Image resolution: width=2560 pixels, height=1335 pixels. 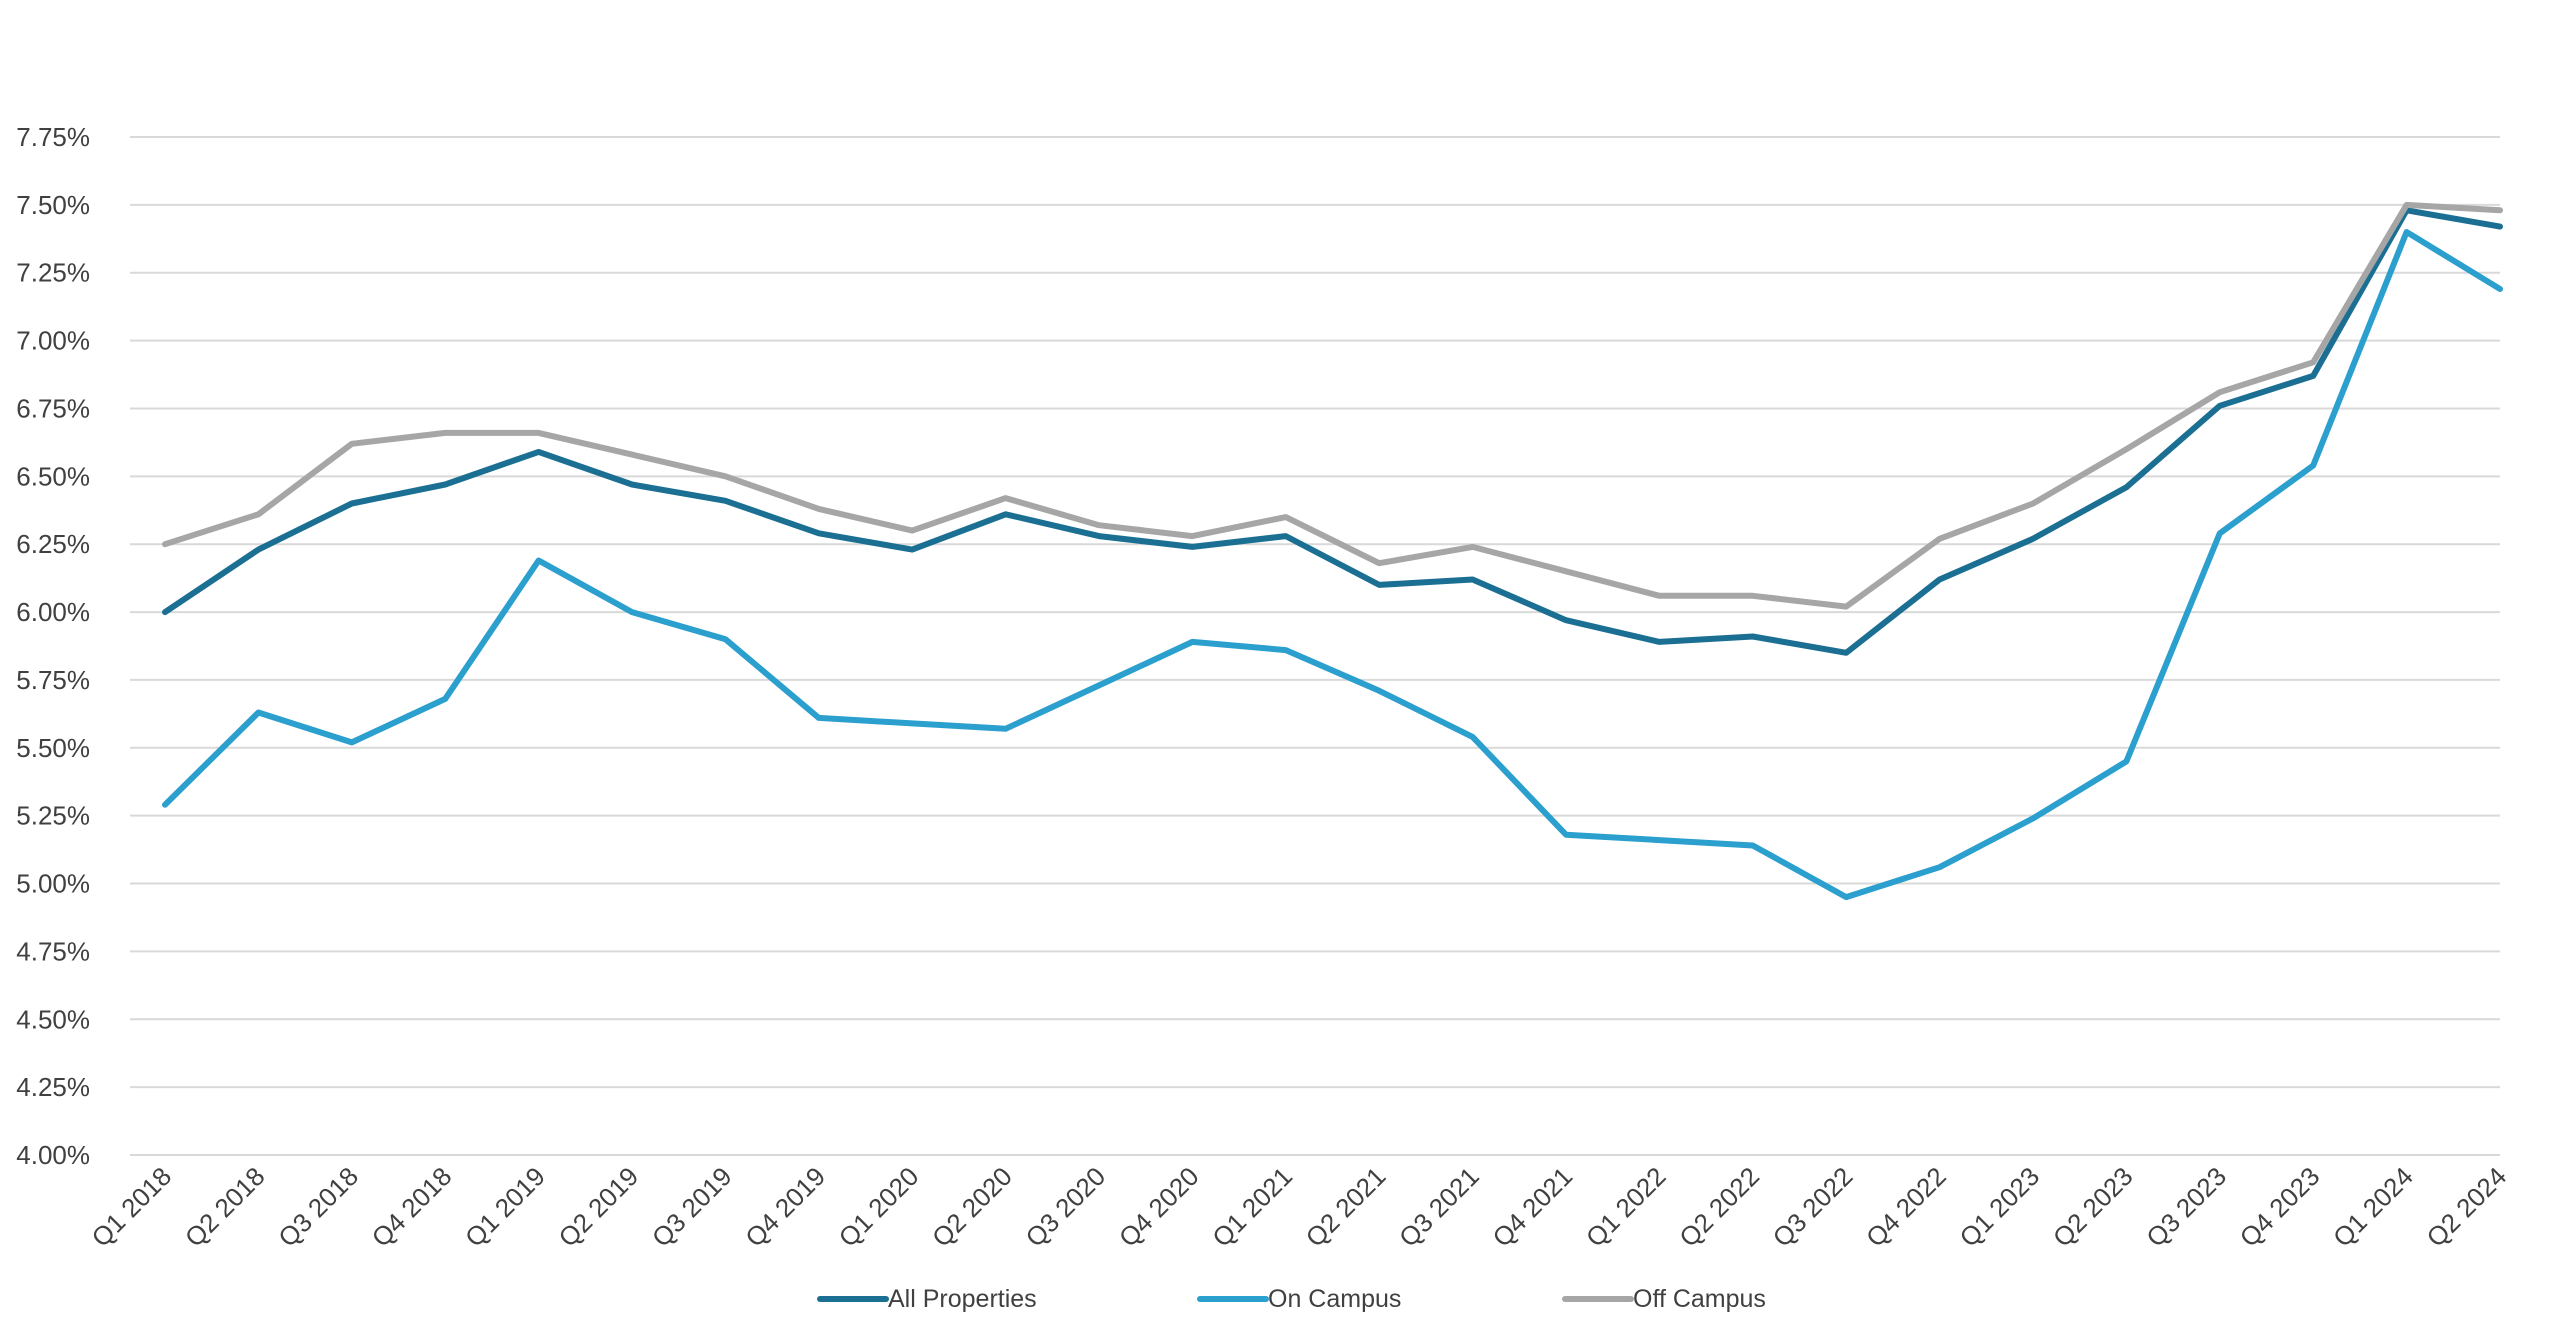 What do you see at coordinates (53, 408) in the screenshot?
I see `y-tick-label: 6.75%` at bounding box center [53, 408].